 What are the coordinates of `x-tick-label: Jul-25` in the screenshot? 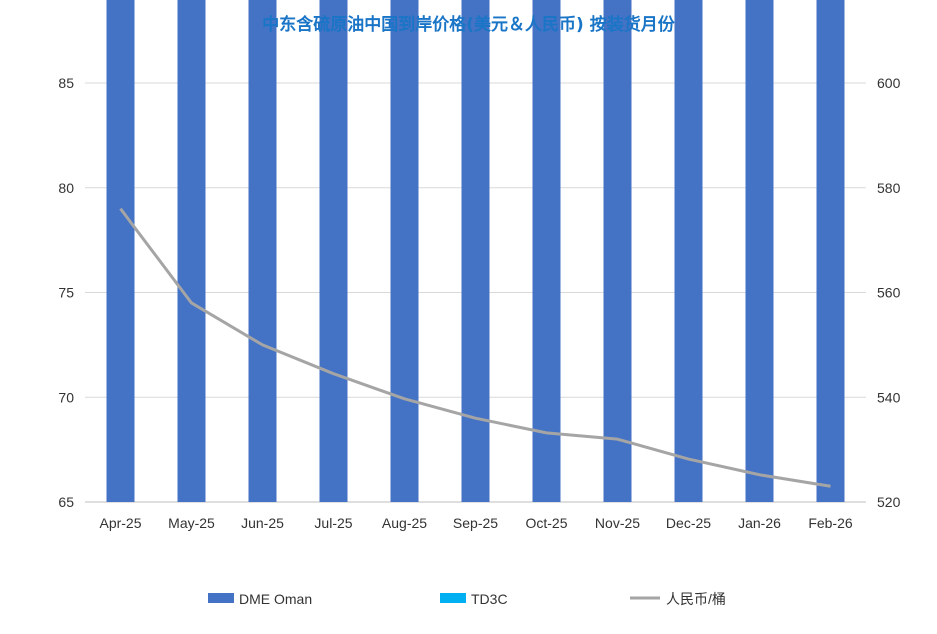 It's located at (333, 523).